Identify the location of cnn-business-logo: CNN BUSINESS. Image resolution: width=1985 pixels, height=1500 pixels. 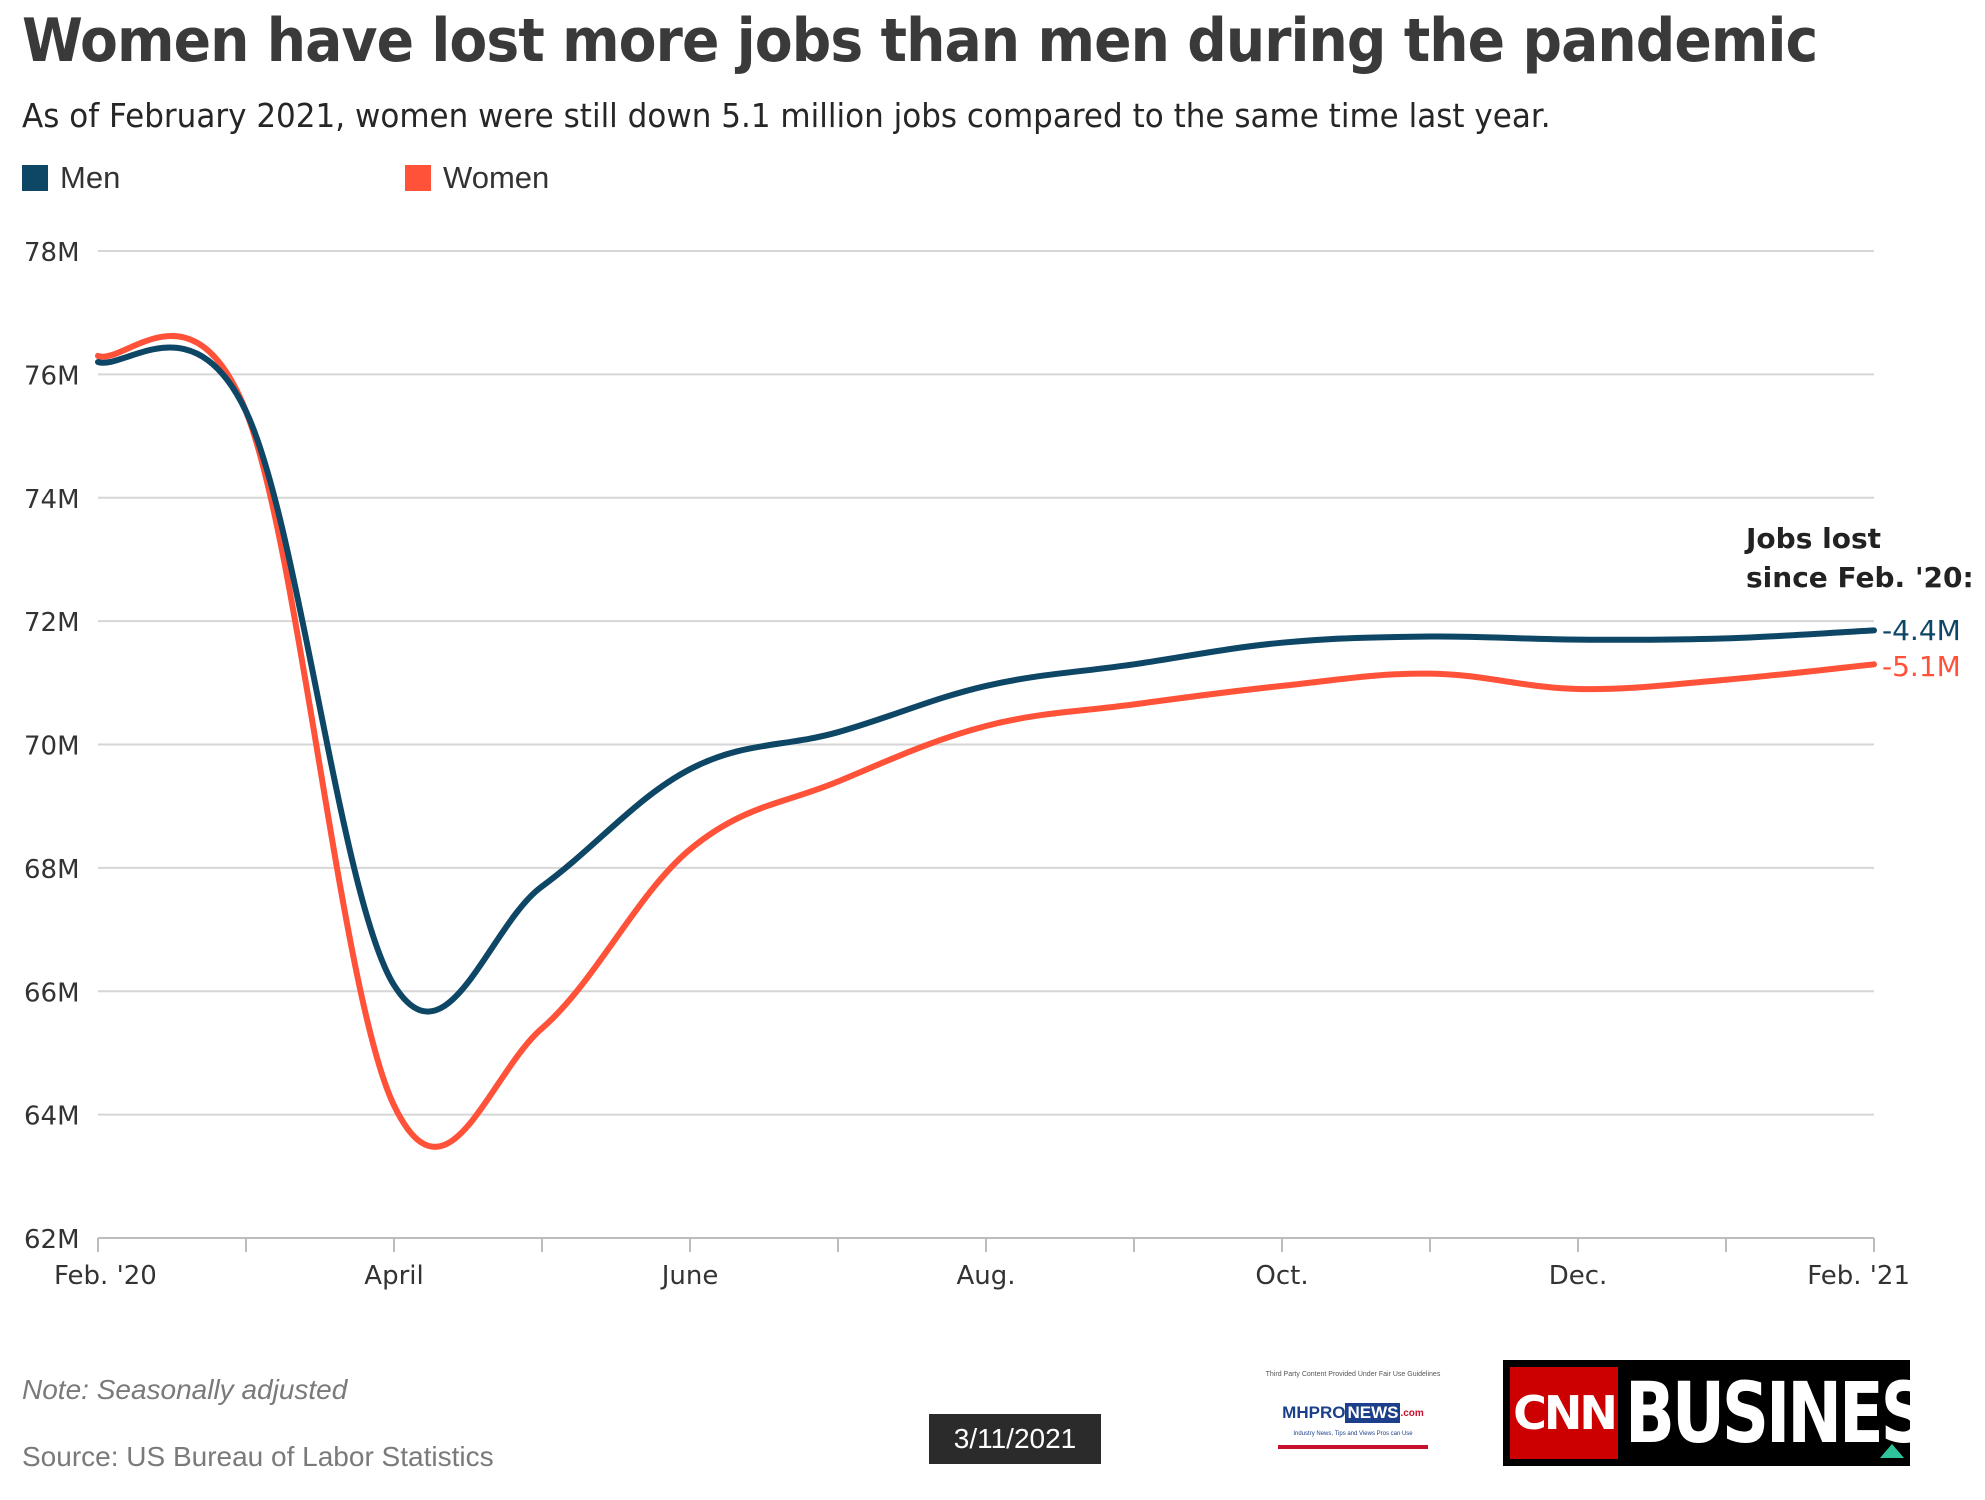
(1736, 1413).